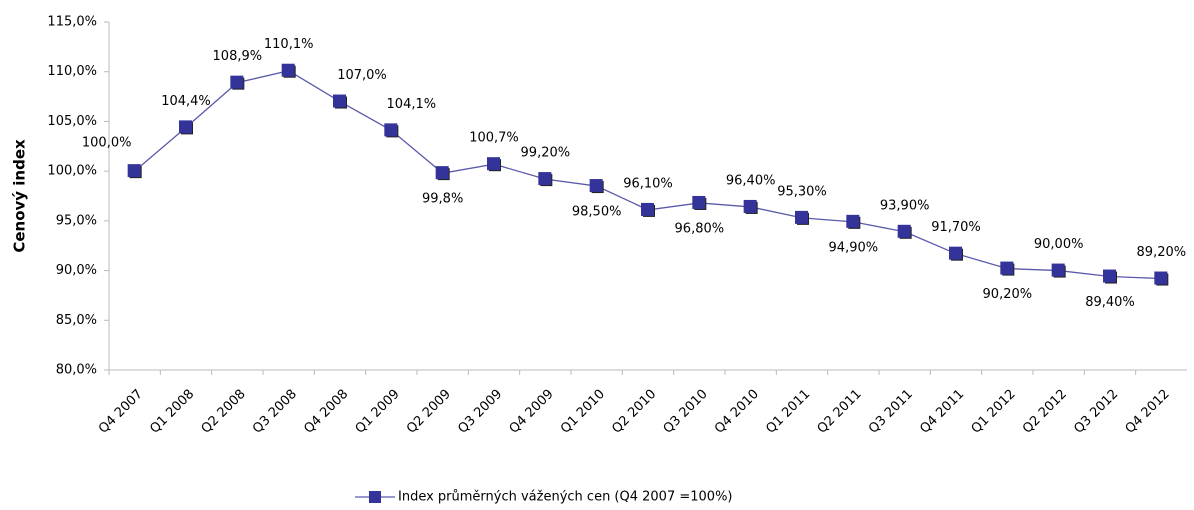 The image size is (1194, 510). What do you see at coordinates (275, 412) in the screenshot?
I see `x-tick-label: Q3 2008` at bounding box center [275, 412].